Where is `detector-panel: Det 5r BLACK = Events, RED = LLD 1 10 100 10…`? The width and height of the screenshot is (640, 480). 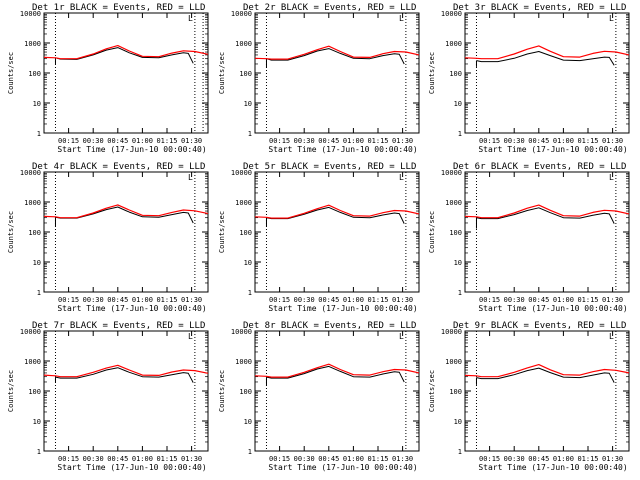 detector-panel: Det 5r BLACK = Events, RED = LLD 1 10 100 10… is located at coordinates (319, 237).